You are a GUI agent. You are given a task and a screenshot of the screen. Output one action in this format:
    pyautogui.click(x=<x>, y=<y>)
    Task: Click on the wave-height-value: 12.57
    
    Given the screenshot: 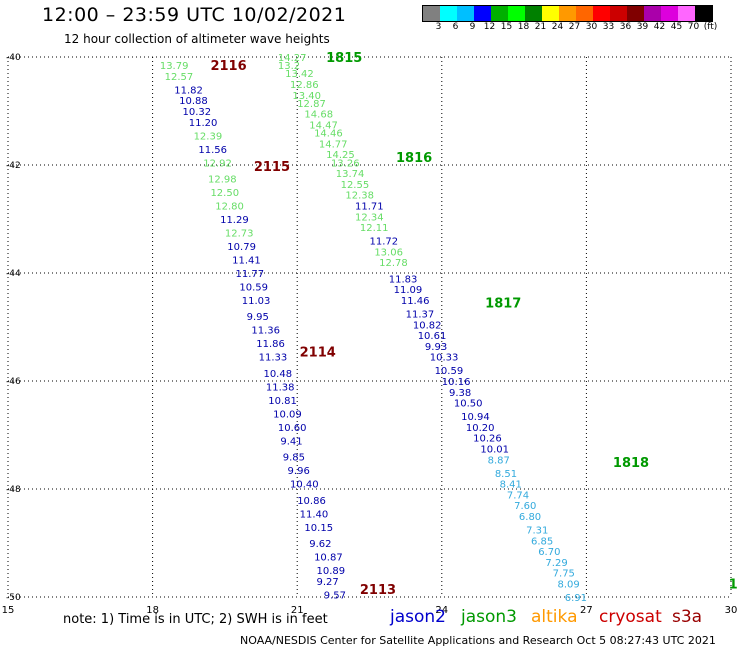 What is the action you would take?
    pyautogui.click(x=179, y=77)
    